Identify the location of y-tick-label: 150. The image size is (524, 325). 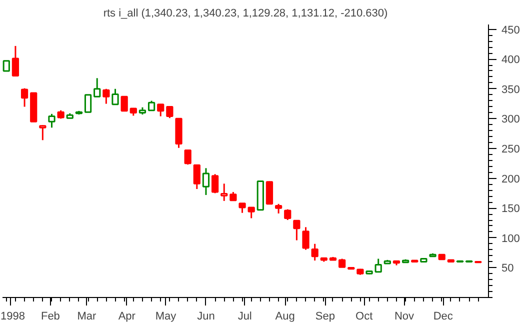
(511, 209).